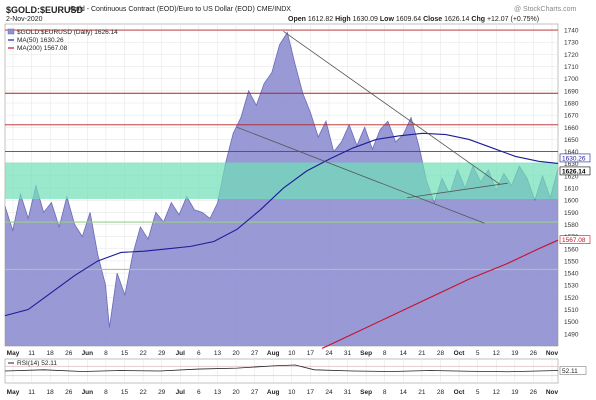 The width and height of the screenshot is (596, 400). I want to click on x-tick-label: 5, so click(478, 353).